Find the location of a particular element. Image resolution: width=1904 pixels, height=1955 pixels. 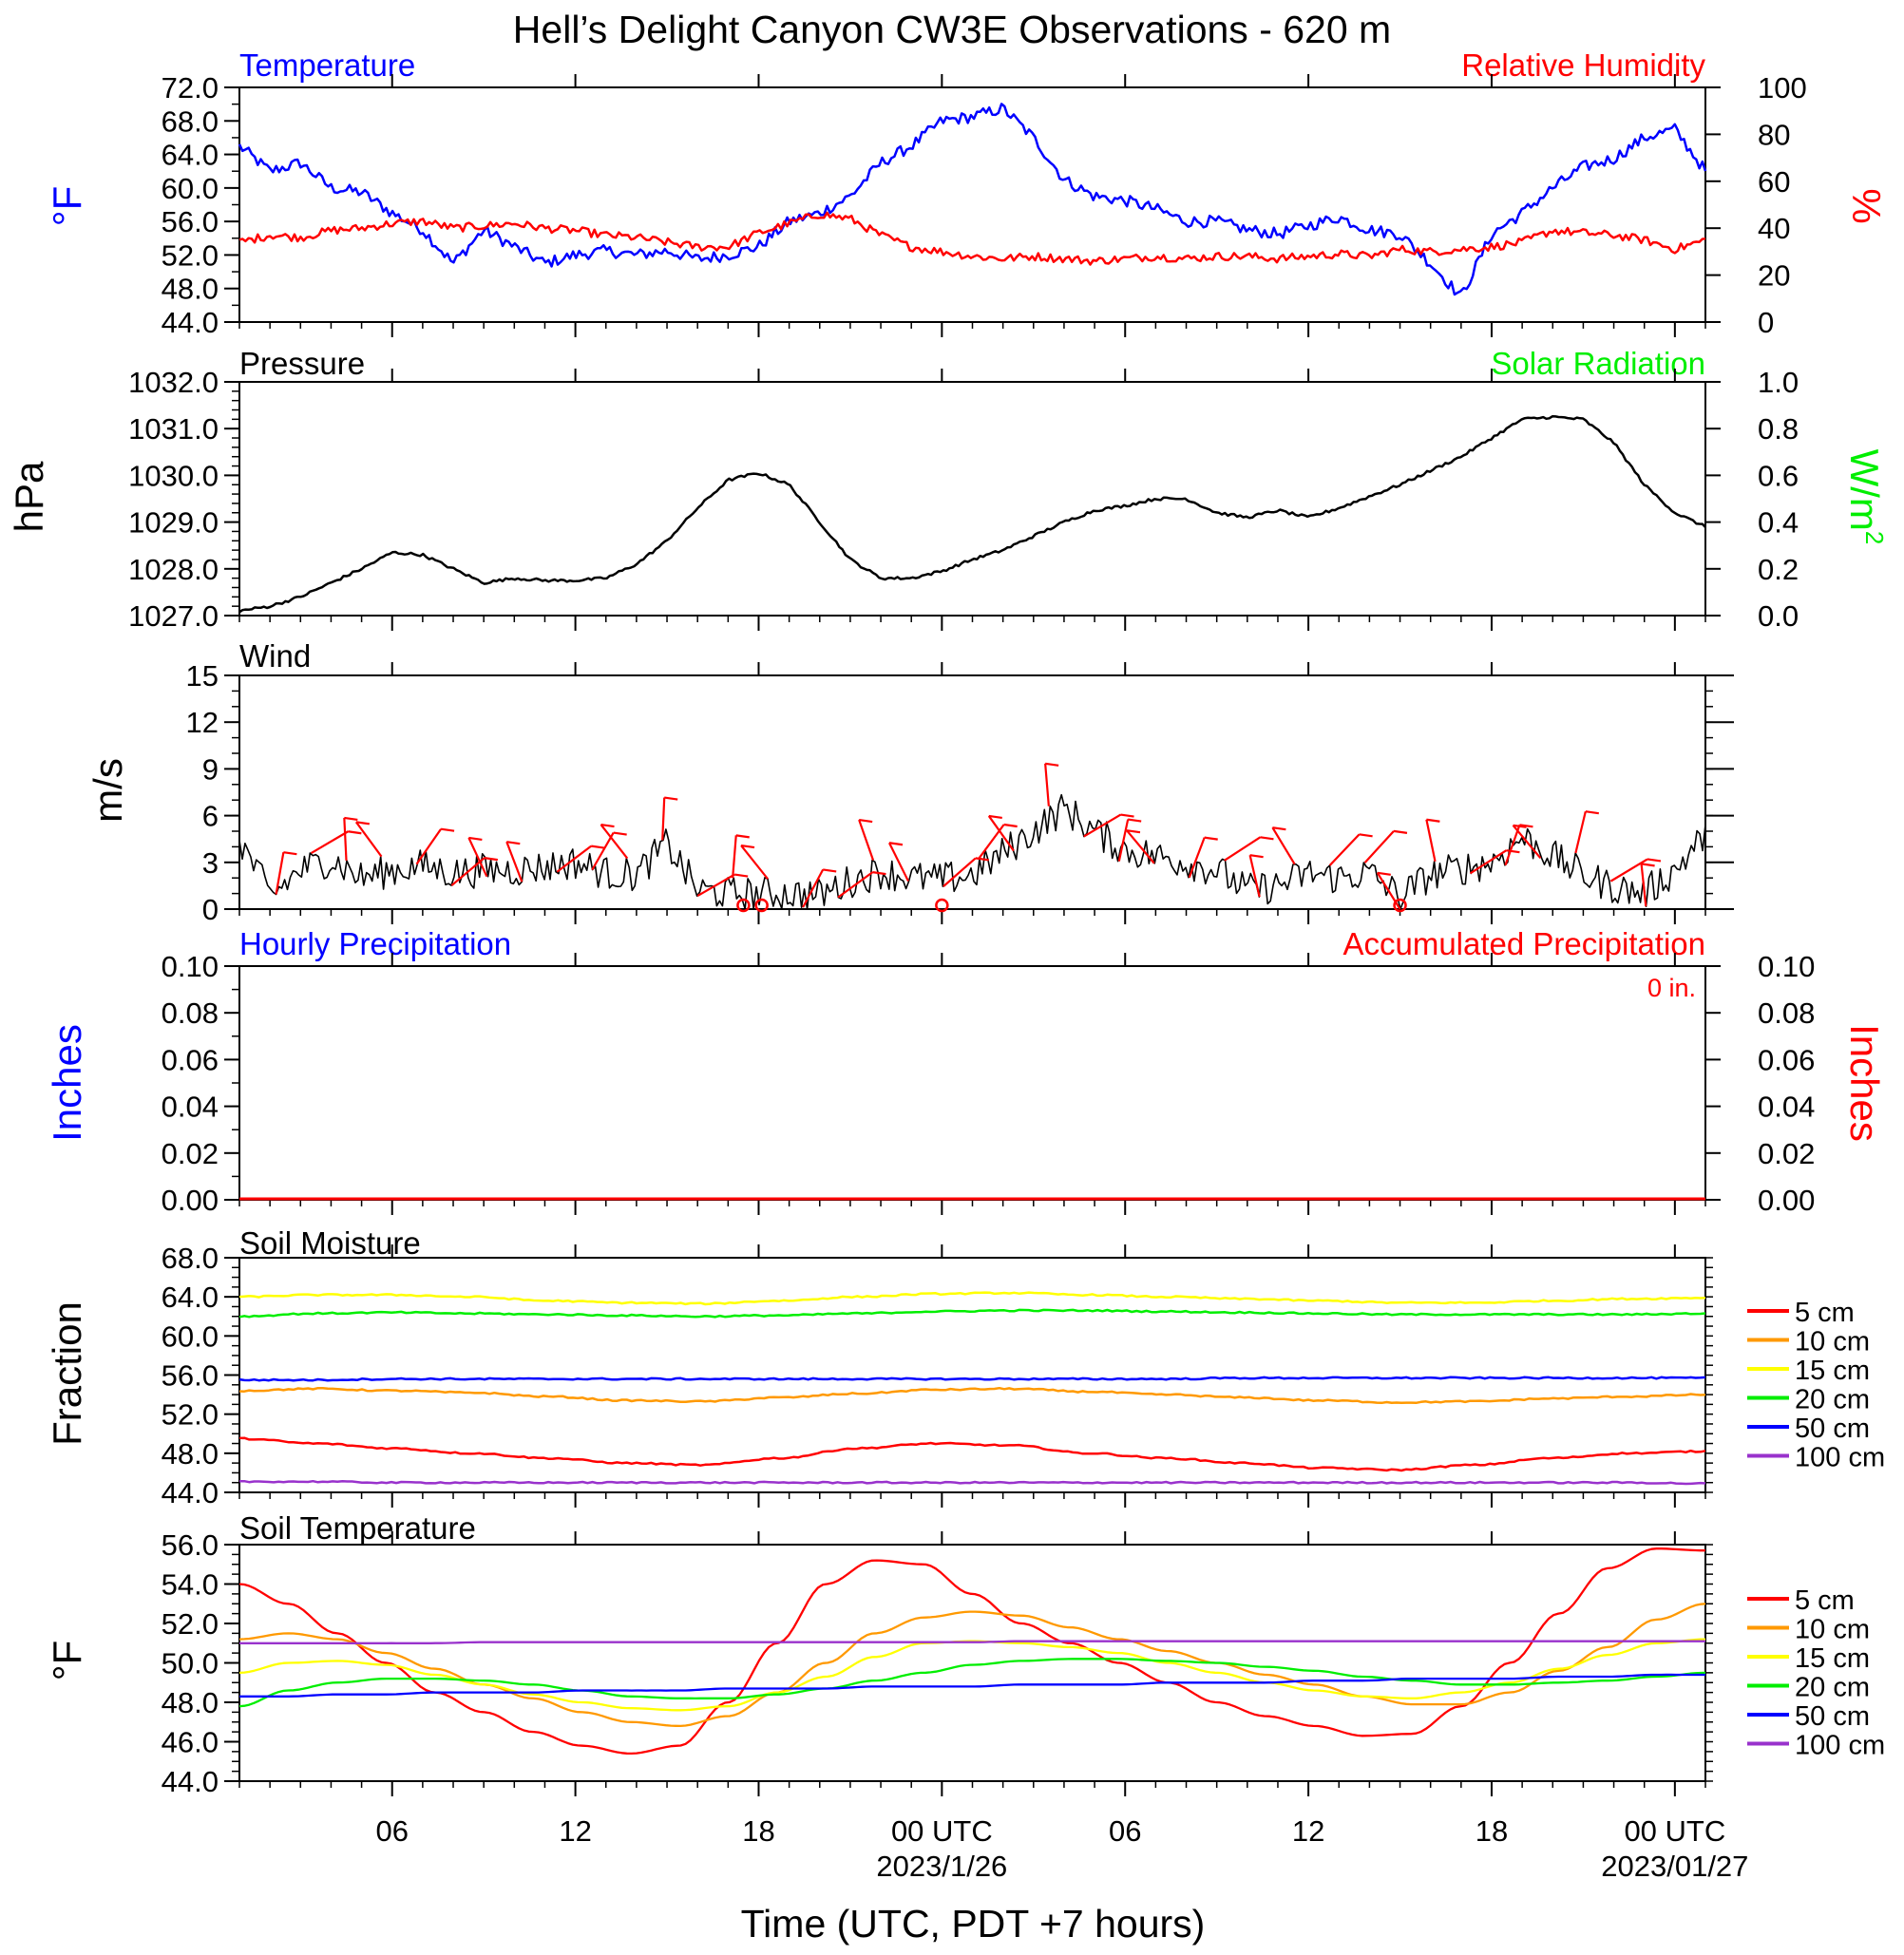

precip-panel-ytick-label: 0.00 is located at coordinates (191, 1200).